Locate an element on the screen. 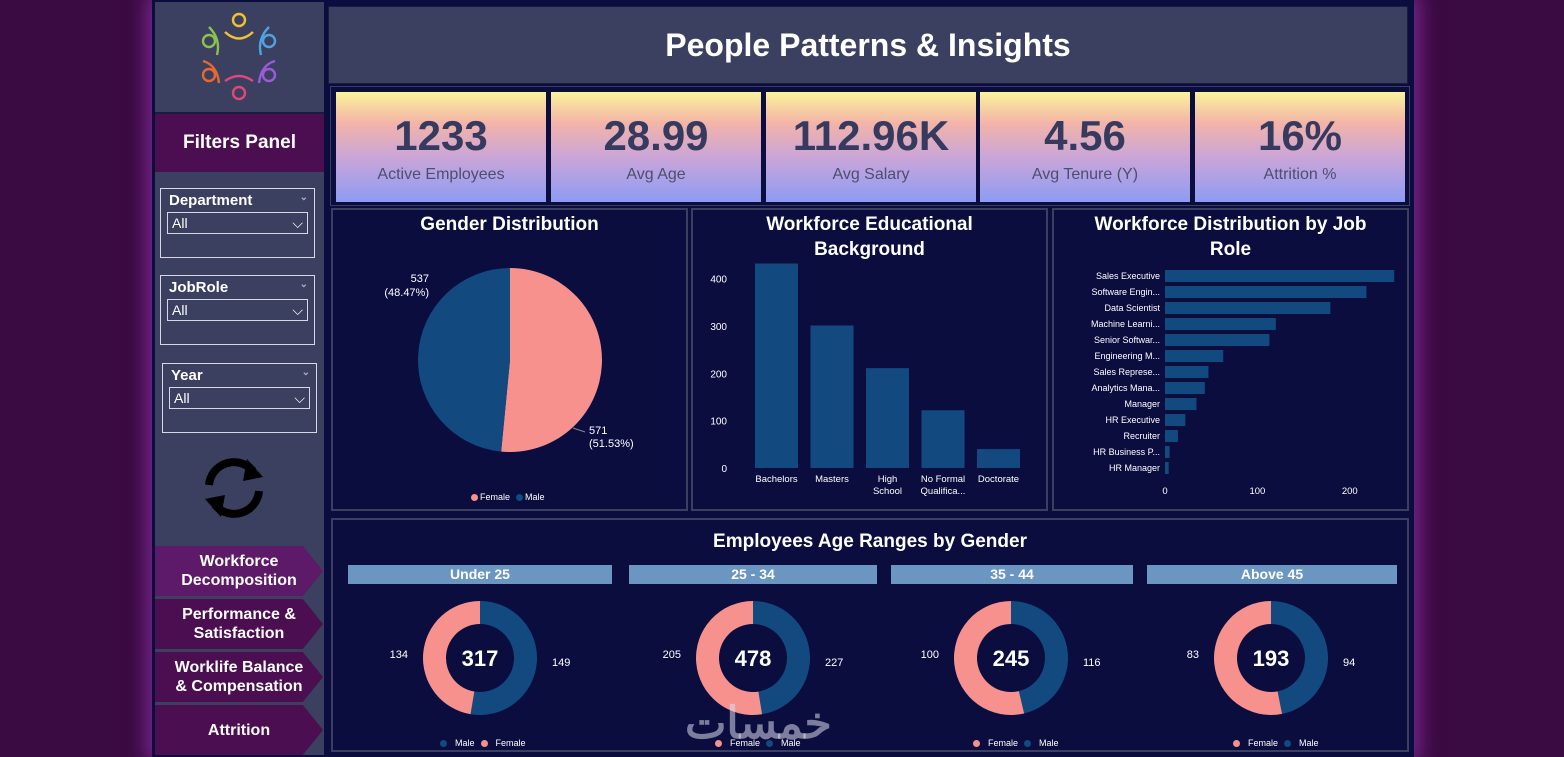 This screenshot has height=757, width=1564. pie-label-female-percent: (51.53%) is located at coordinates (611, 444).